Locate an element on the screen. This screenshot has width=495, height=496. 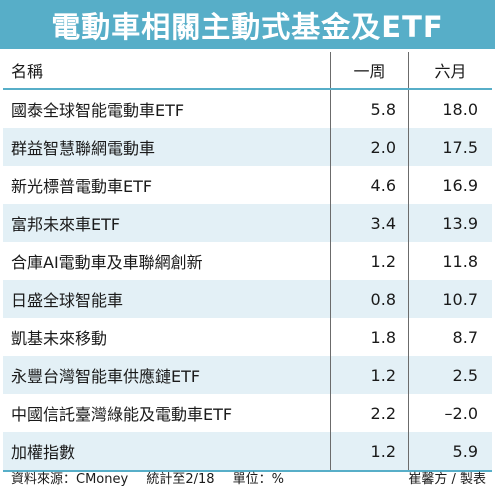
footer-notes: 資料來源：CMoney 統計至2/18 單位：% is located at coordinates (154, 477).